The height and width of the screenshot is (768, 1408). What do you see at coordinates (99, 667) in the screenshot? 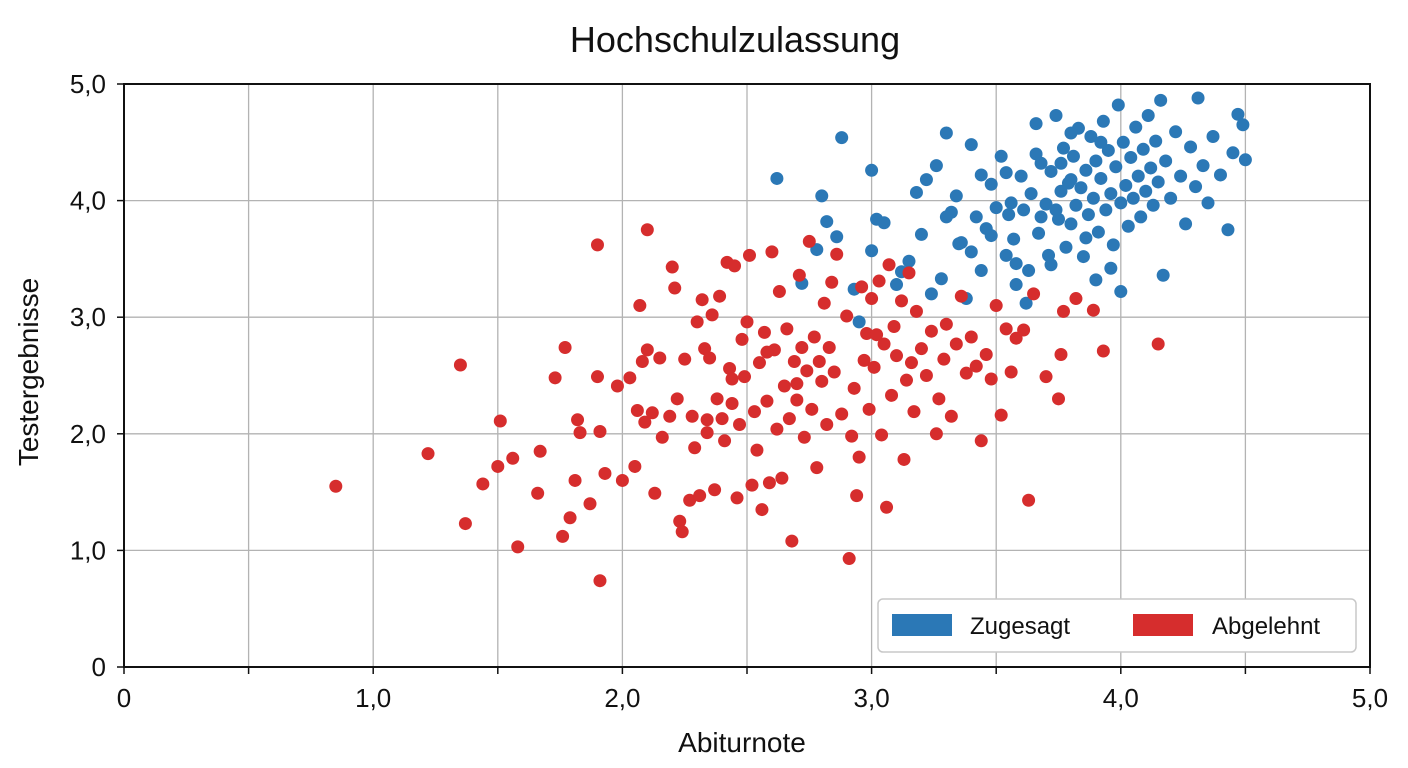
I see `y-tick-label: 0` at bounding box center [99, 667].